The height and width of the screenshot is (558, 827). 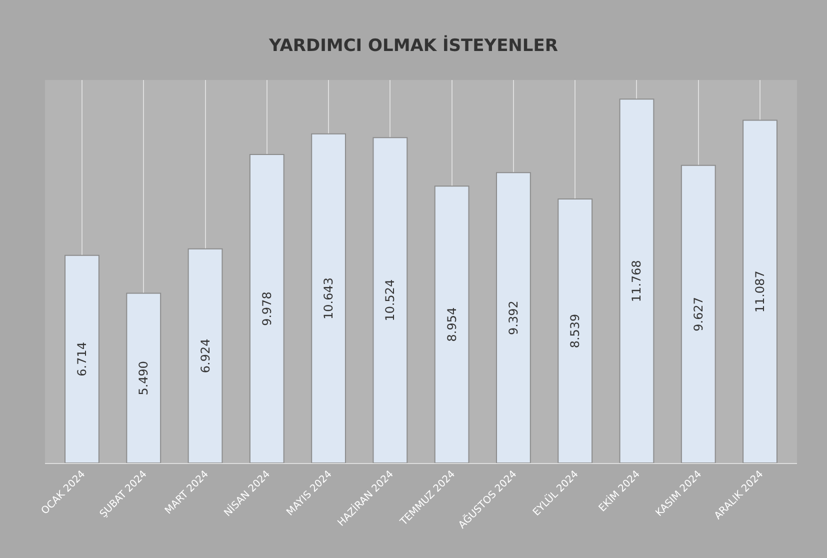 I want to click on data-label: 5.490, so click(x=143, y=378).